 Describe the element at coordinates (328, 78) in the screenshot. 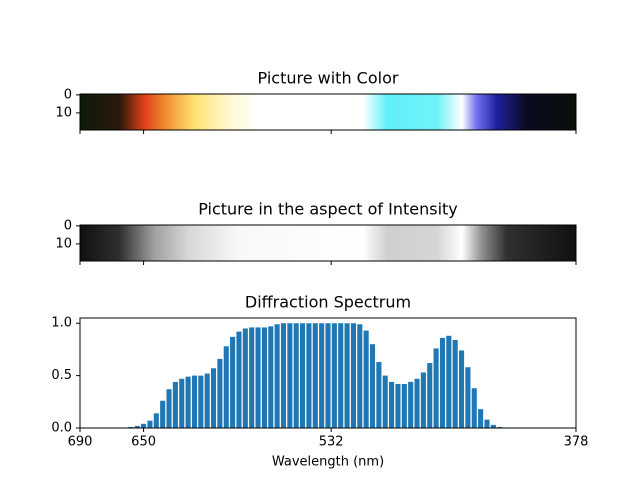

I see `chart-title: Picture with Color` at that location.